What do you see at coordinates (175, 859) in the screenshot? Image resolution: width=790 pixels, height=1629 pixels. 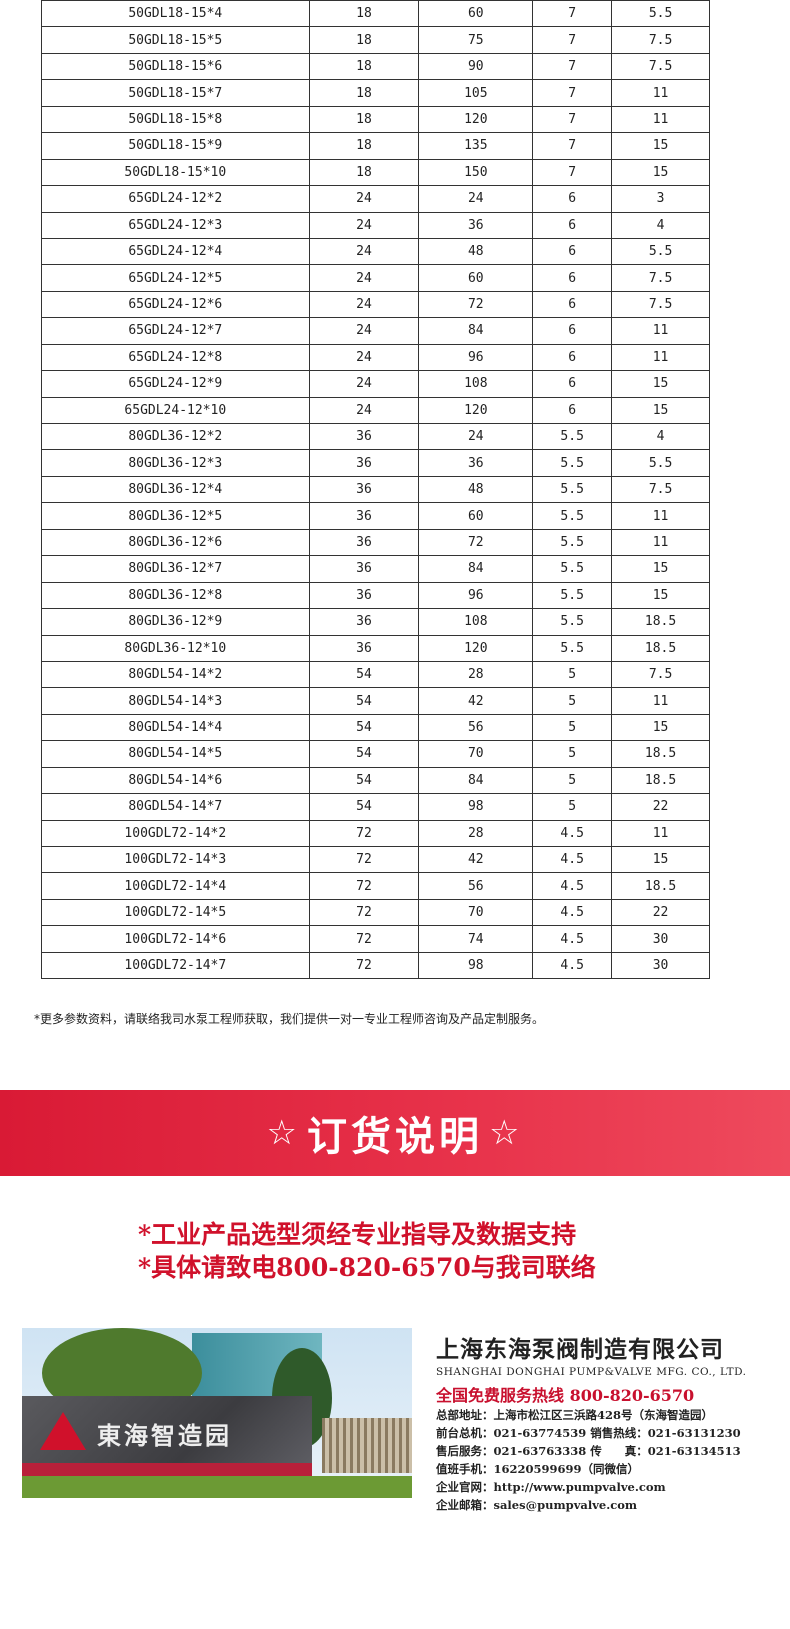 I see `table-cell: 100GDL72-14*3` at bounding box center [175, 859].